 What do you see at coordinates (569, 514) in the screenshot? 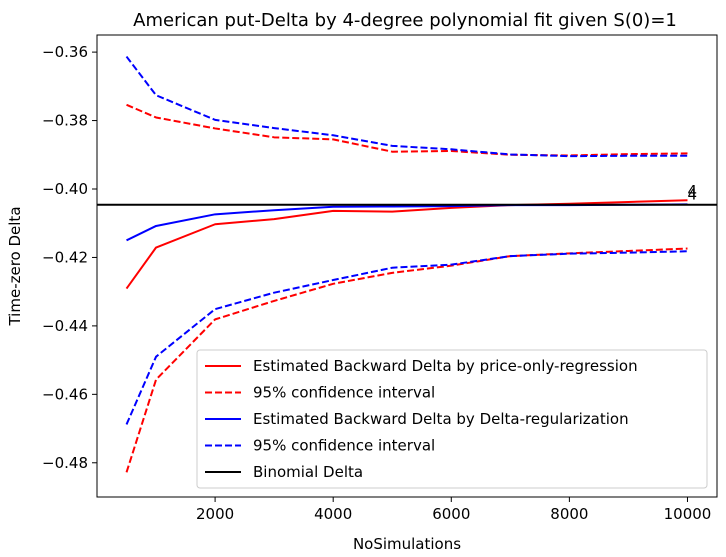
I see `x-tick-label: 8000` at bounding box center [569, 514].